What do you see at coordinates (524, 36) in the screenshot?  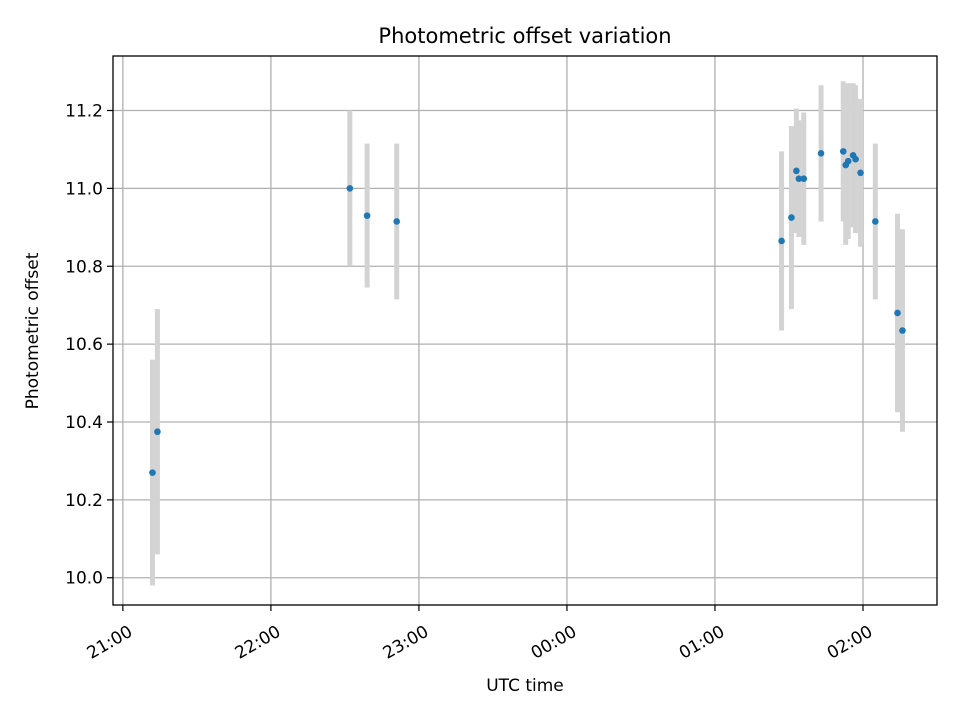 I see `chart-title: Photometric offset variation` at bounding box center [524, 36].